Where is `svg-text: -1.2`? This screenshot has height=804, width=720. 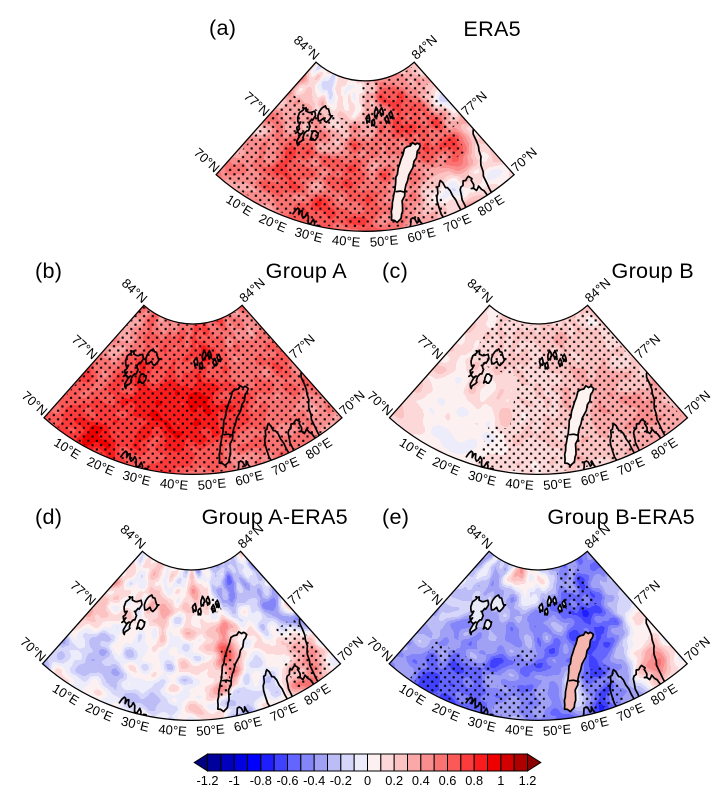 svg-text: -1.2 is located at coordinates (207, 780).